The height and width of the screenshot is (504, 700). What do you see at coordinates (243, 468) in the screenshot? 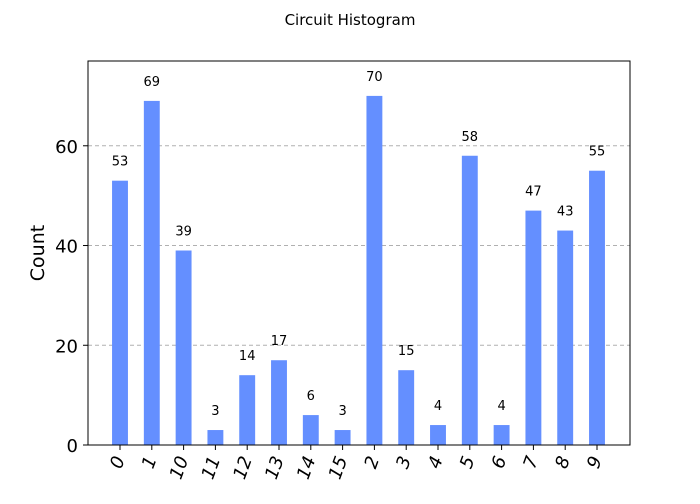
I see `x-tick-label-12: 12` at bounding box center [243, 468].